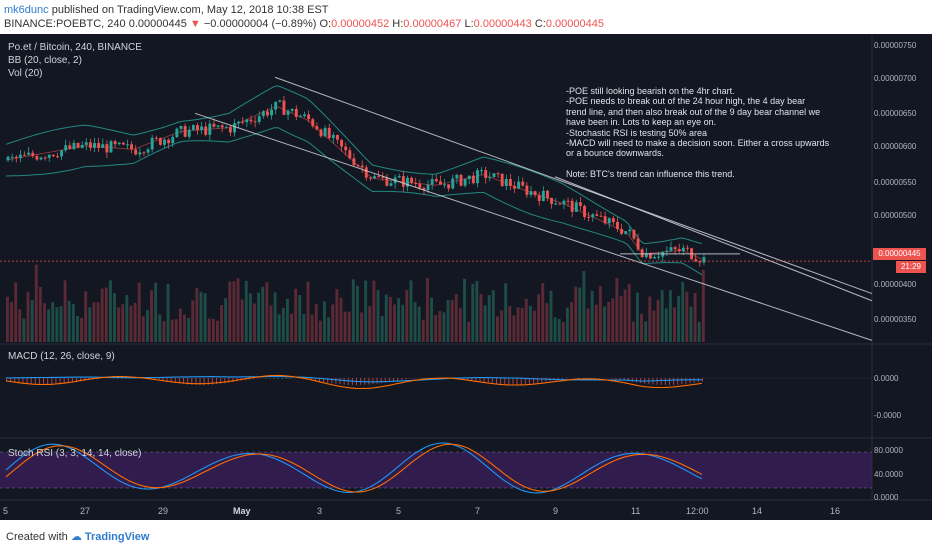 The image size is (932, 550). Describe the element at coordinates (641, 122) in the screenshot. I see `note-line: have been in. Lots to keep an eye on.` at that location.